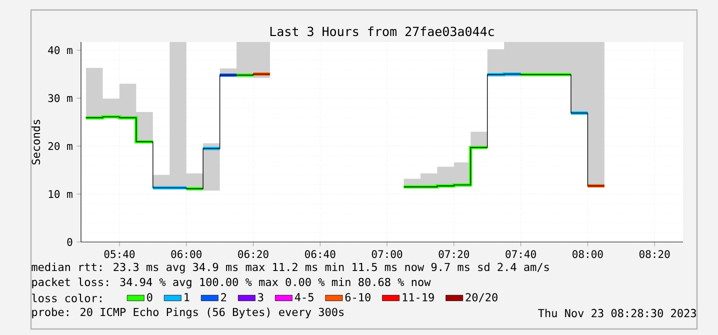  What do you see at coordinates (482, 297) in the screenshot?
I see `legend-label: 20/20` at bounding box center [482, 297].